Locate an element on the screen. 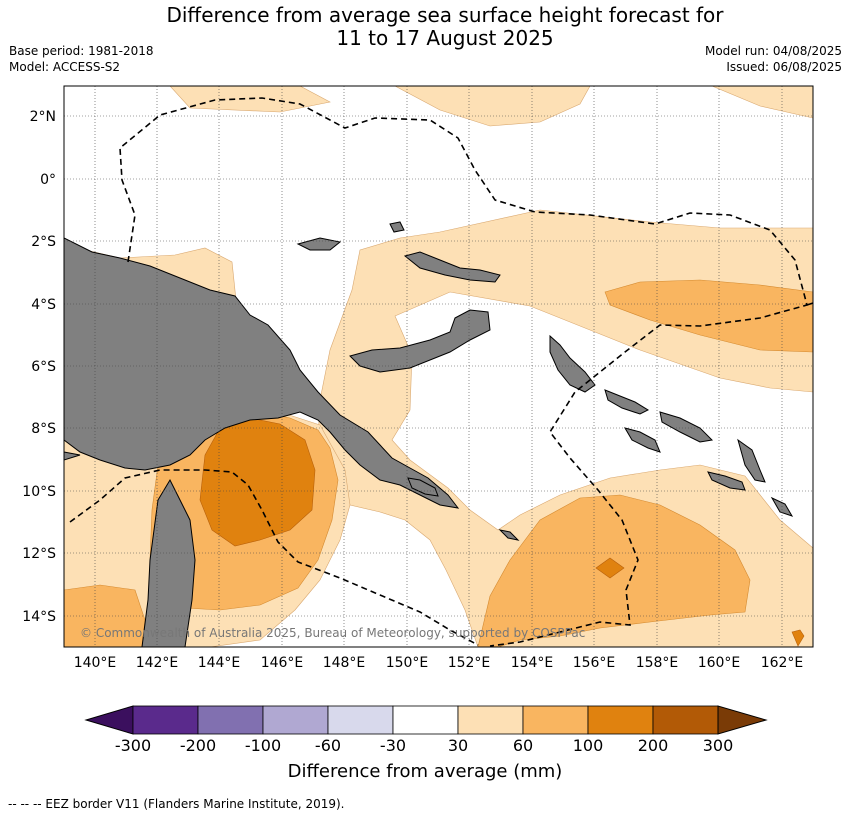 Image resolution: width=850 pixels, height=816 pixels. meta-left: Base period: 1981-2018 Model: ACCESS-S2 is located at coordinates (81, 59).